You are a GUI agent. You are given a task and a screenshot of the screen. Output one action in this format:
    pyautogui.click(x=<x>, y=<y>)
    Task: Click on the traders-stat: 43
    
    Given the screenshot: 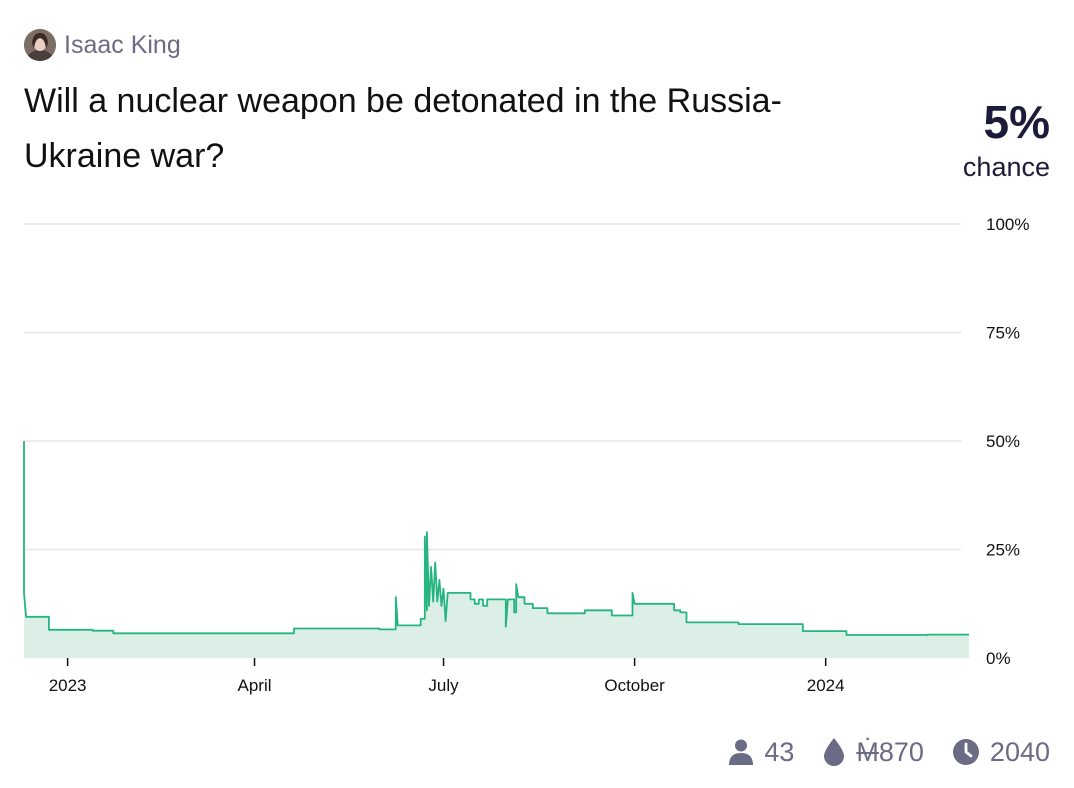 What is the action you would take?
    pyautogui.click(x=761, y=752)
    